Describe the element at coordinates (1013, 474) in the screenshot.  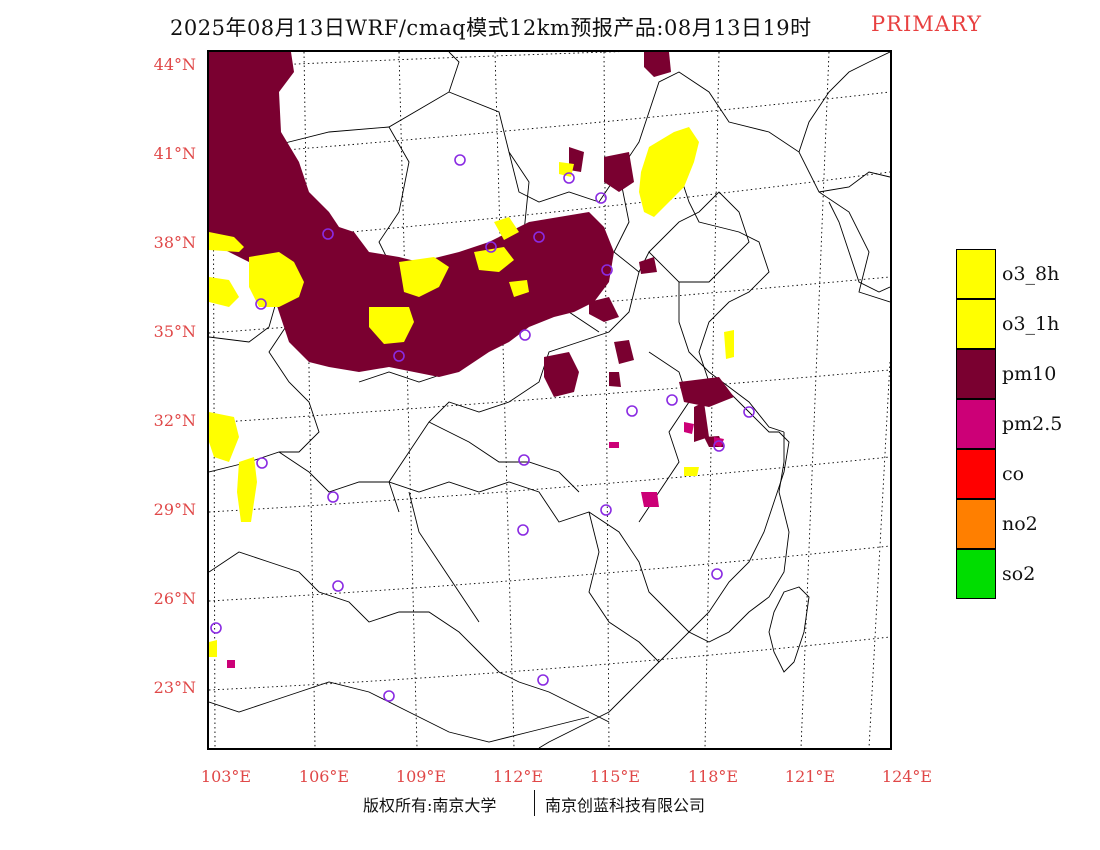
I see `legend-label-co: co` at that location.